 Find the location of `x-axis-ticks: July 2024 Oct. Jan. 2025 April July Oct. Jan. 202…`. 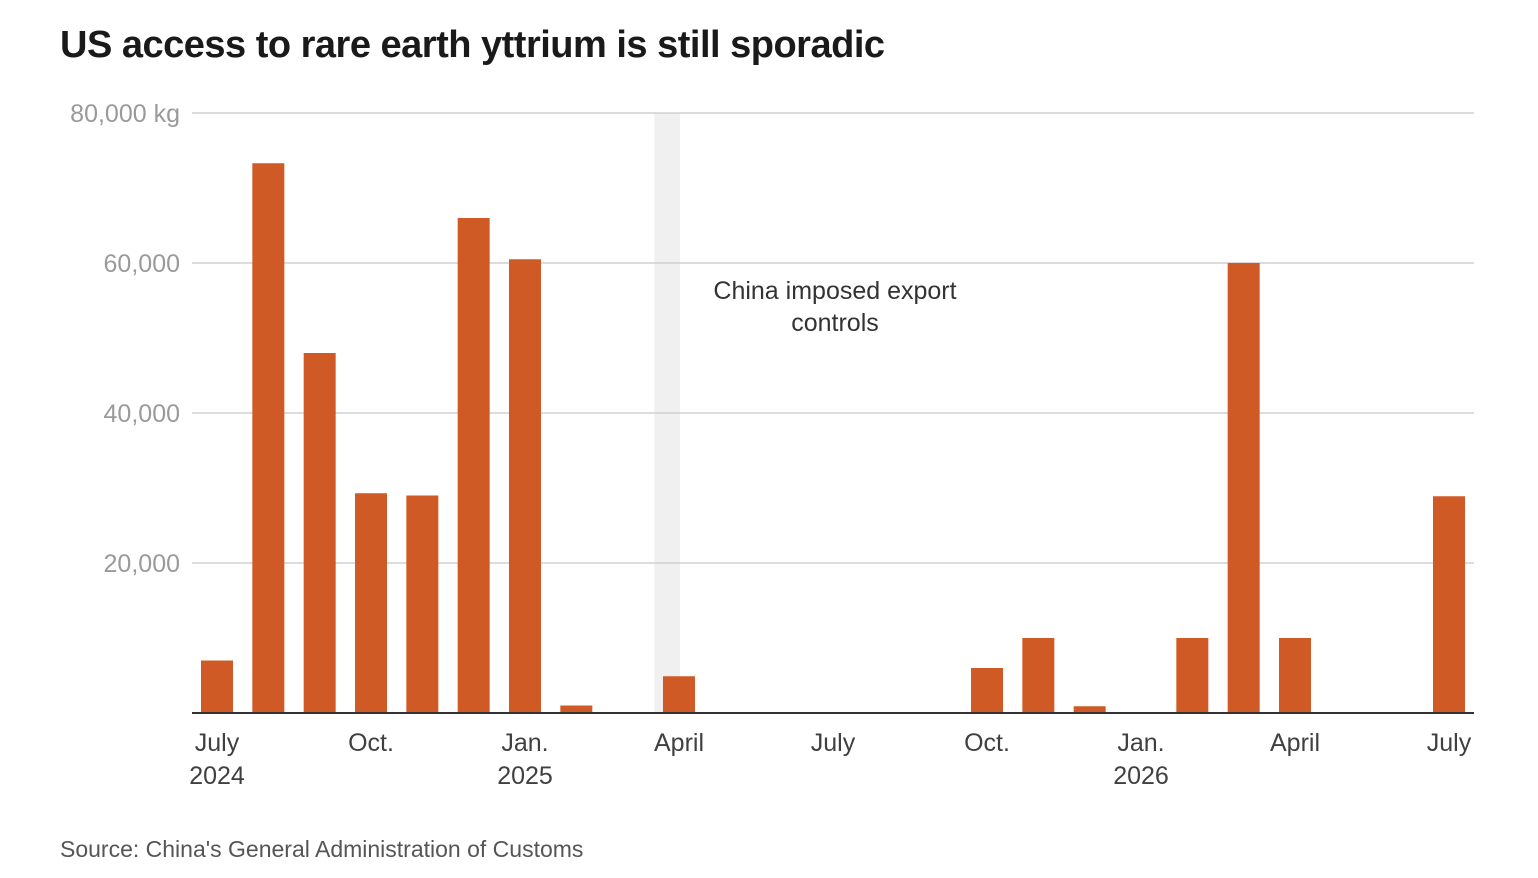

x-axis-ticks: July 2024 Oct. Jan. 2025 April July Oct. Jan. 202… is located at coordinates (830, 759).